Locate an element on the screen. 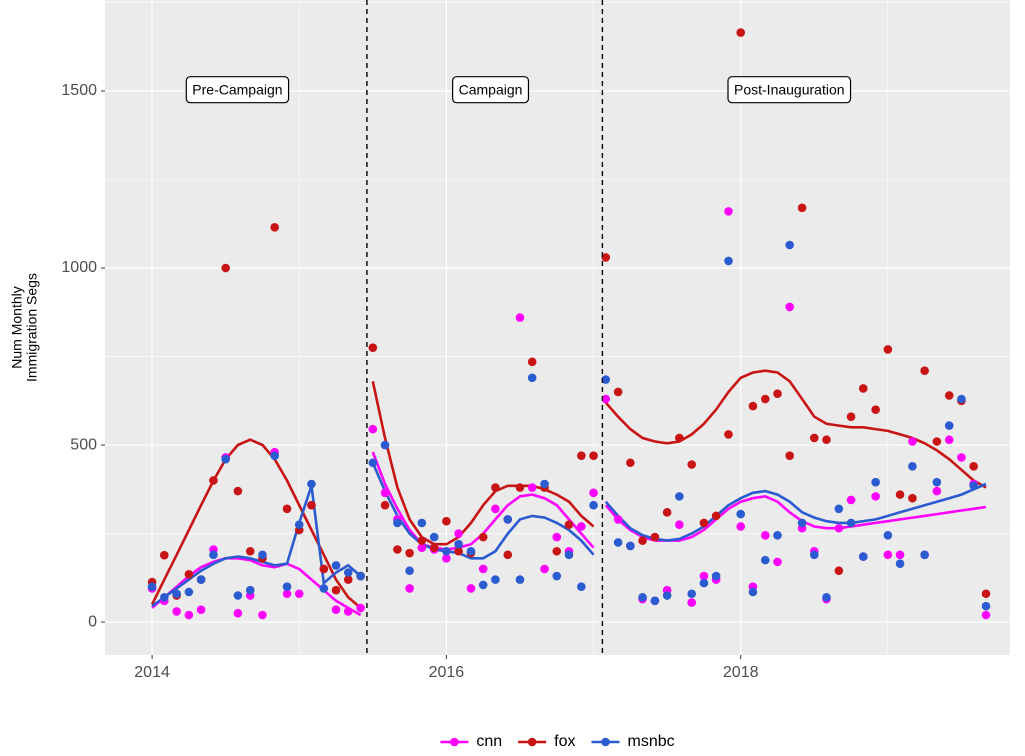 The image size is (1025, 756). annotation-label: Campaign is located at coordinates (491, 90).